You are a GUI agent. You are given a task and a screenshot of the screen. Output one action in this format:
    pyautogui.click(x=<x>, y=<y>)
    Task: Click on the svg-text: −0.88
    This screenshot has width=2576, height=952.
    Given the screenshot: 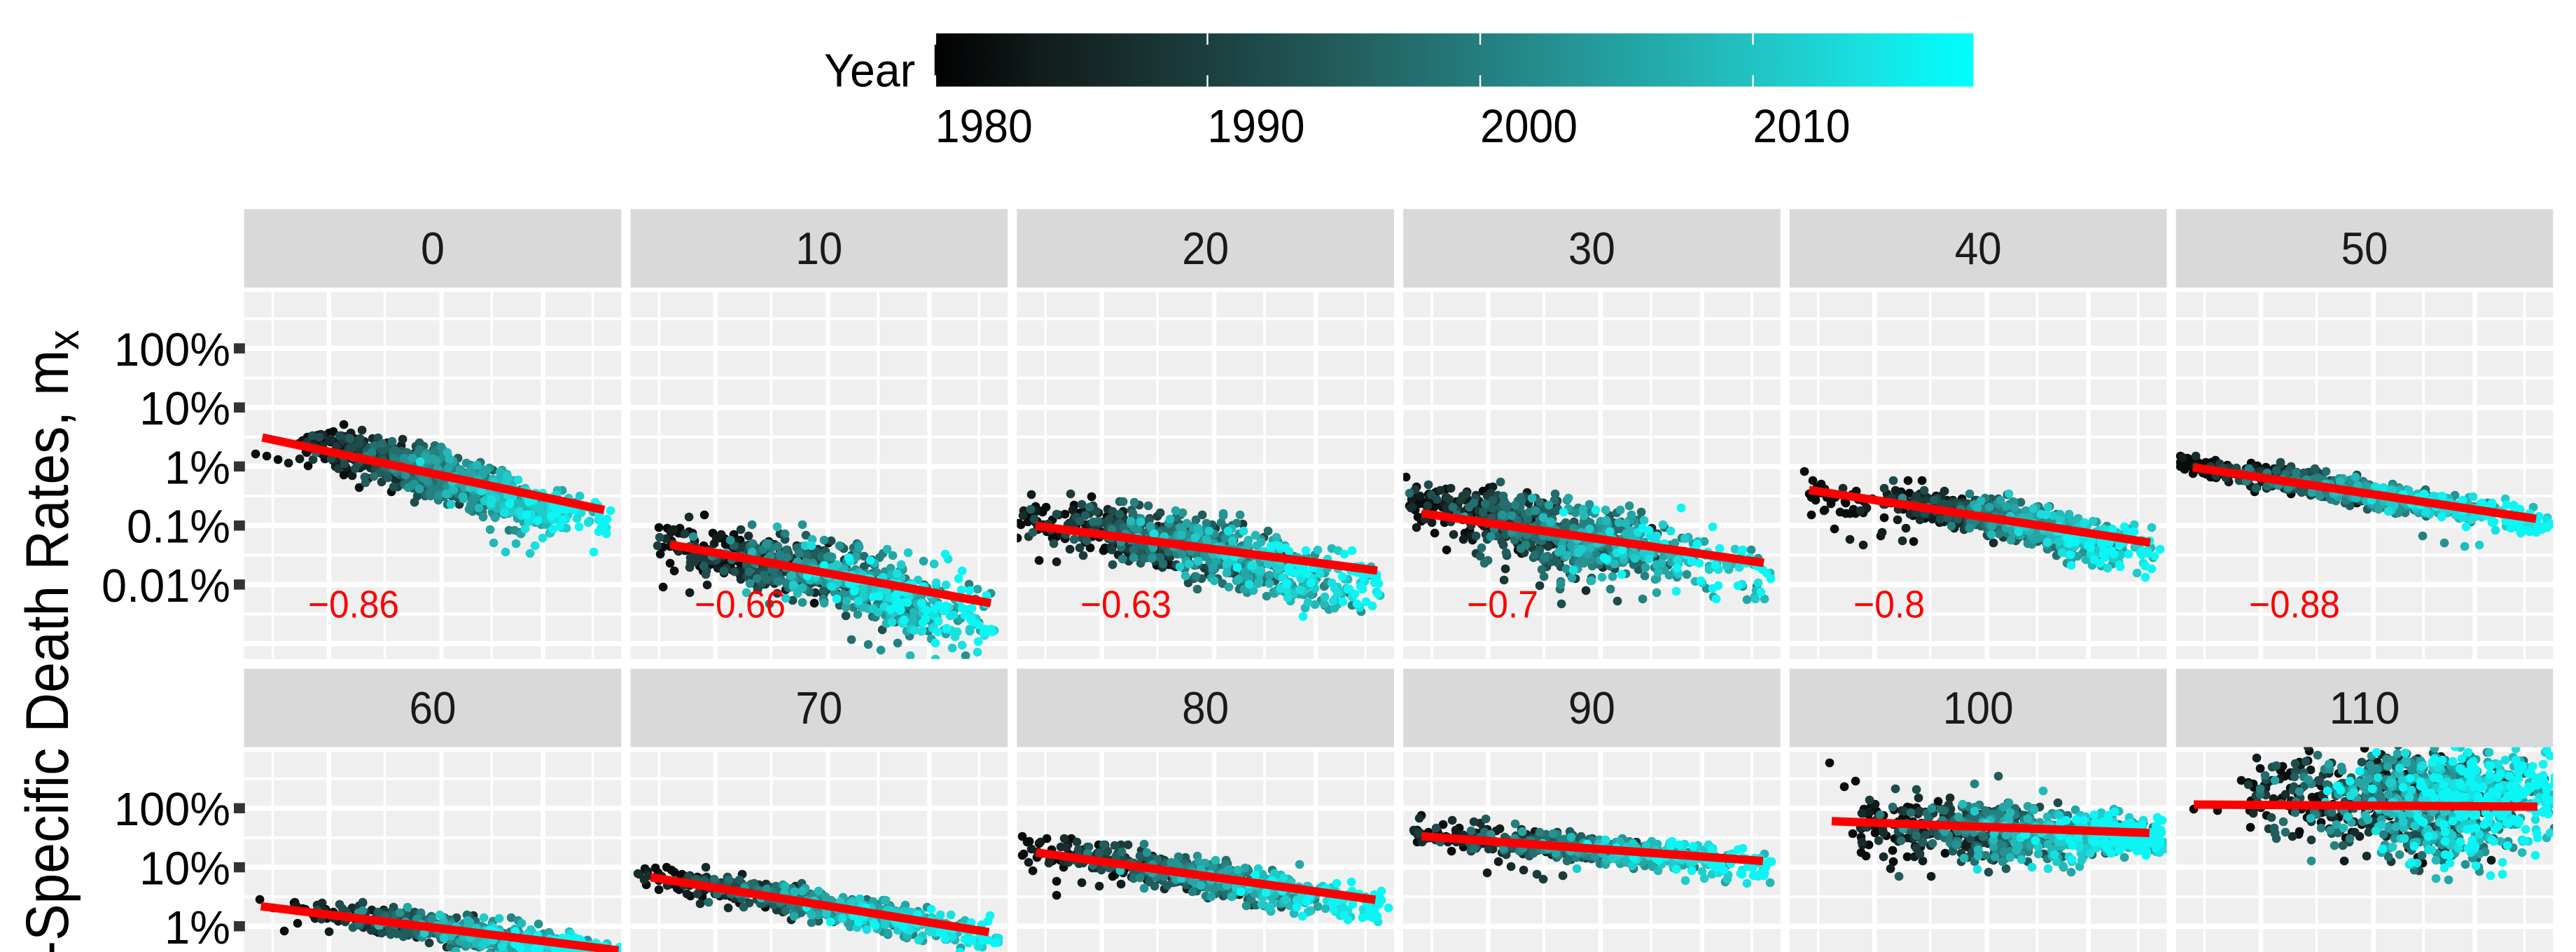 What is the action you would take?
    pyautogui.click(x=2294, y=604)
    